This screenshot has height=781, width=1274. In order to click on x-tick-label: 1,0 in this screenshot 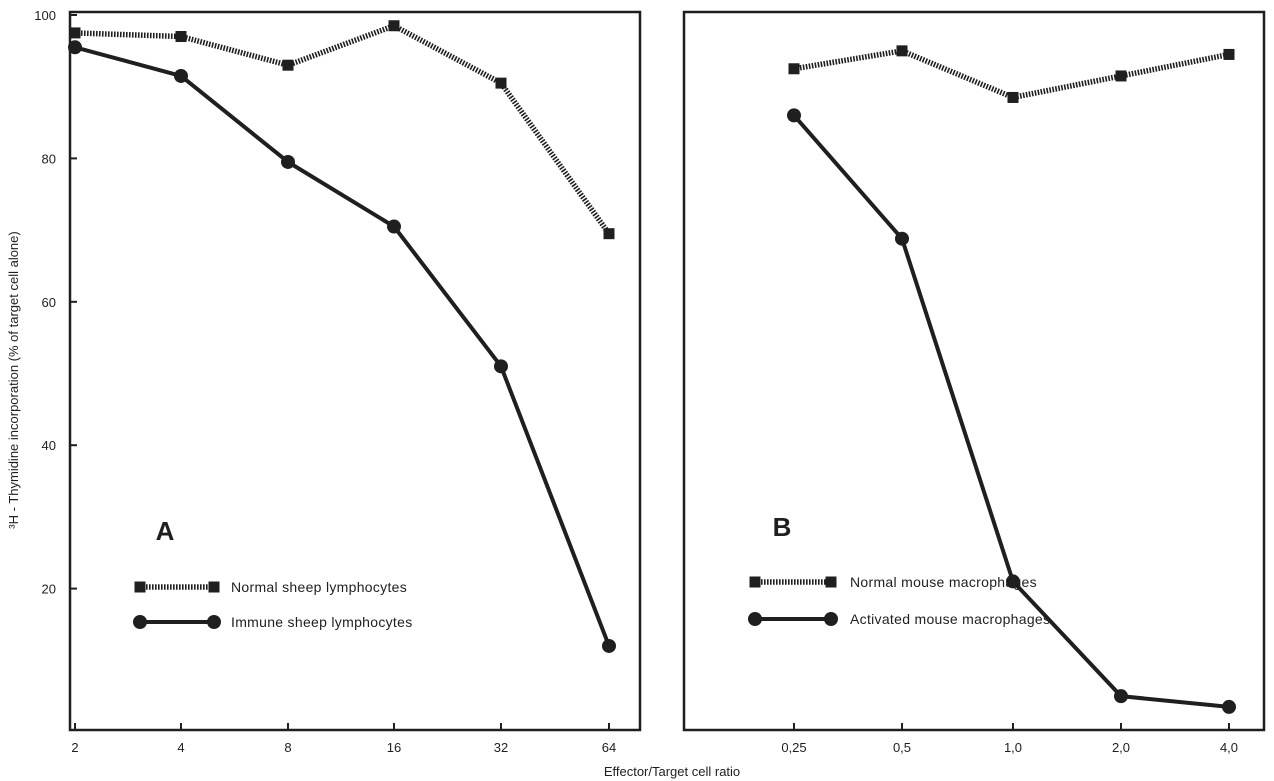, I will do `click(1013, 747)`.